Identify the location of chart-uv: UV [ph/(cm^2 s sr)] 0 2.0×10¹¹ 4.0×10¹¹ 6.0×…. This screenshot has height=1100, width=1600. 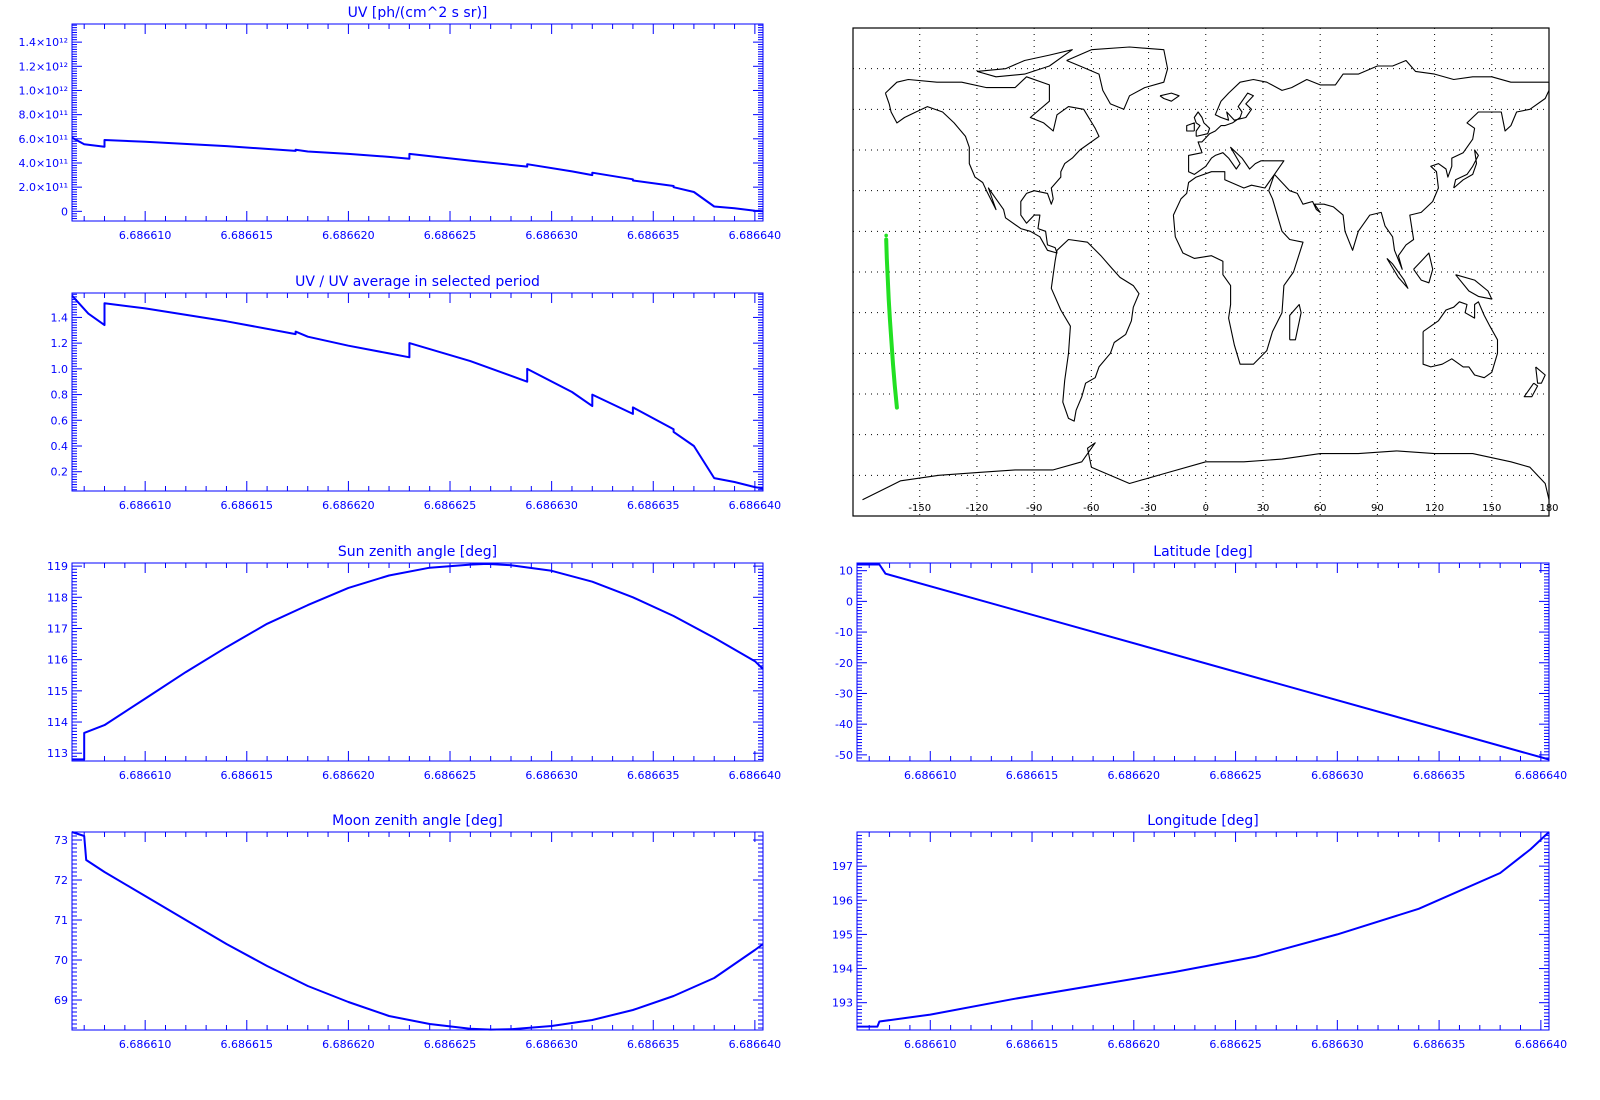
(399, 123).